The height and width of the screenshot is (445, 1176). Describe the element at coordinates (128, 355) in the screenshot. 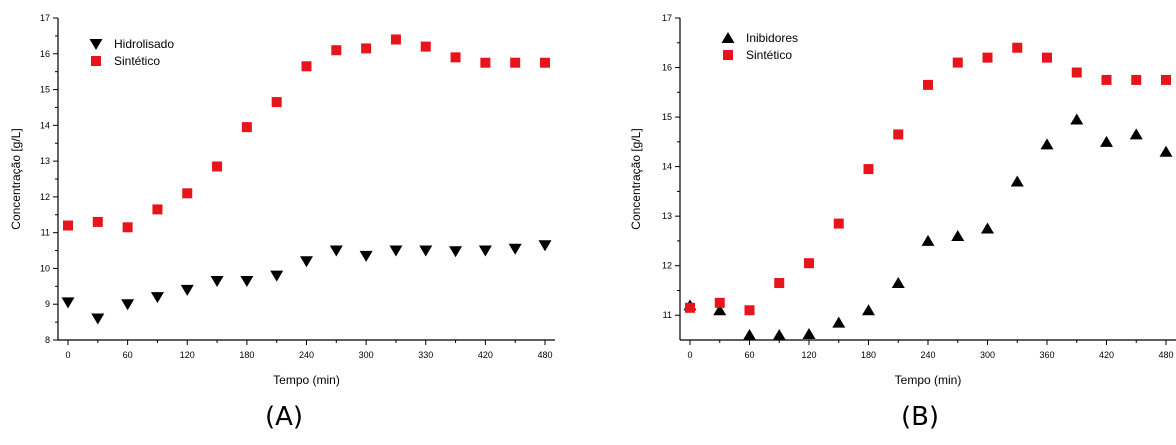

I see `x-tick-label-a-1: 60` at that location.